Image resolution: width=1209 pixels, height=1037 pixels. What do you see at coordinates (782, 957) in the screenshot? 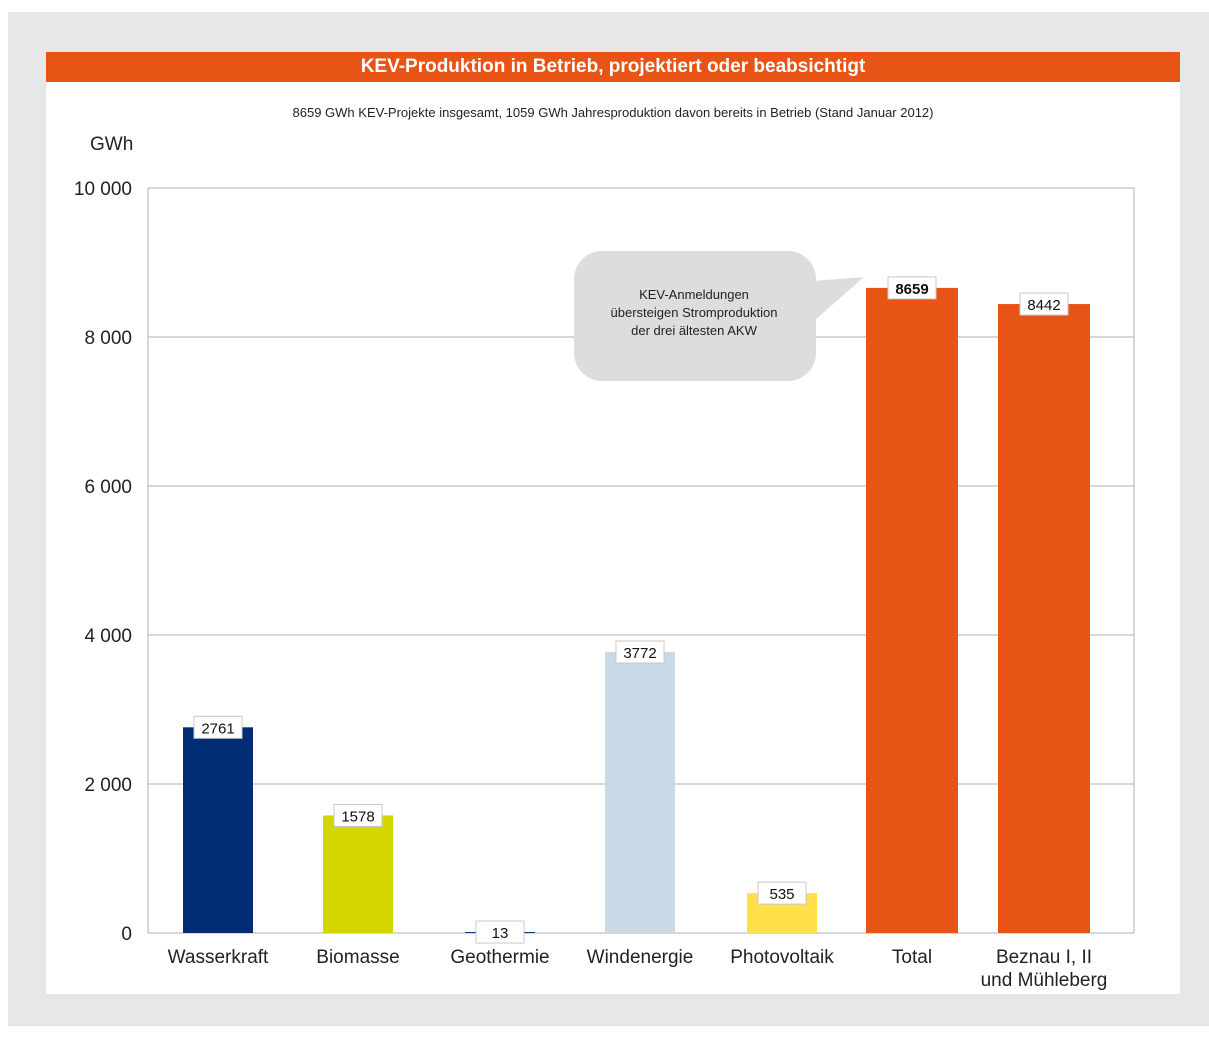
I see `x-tick-label: Photovoltaik` at bounding box center [782, 957].